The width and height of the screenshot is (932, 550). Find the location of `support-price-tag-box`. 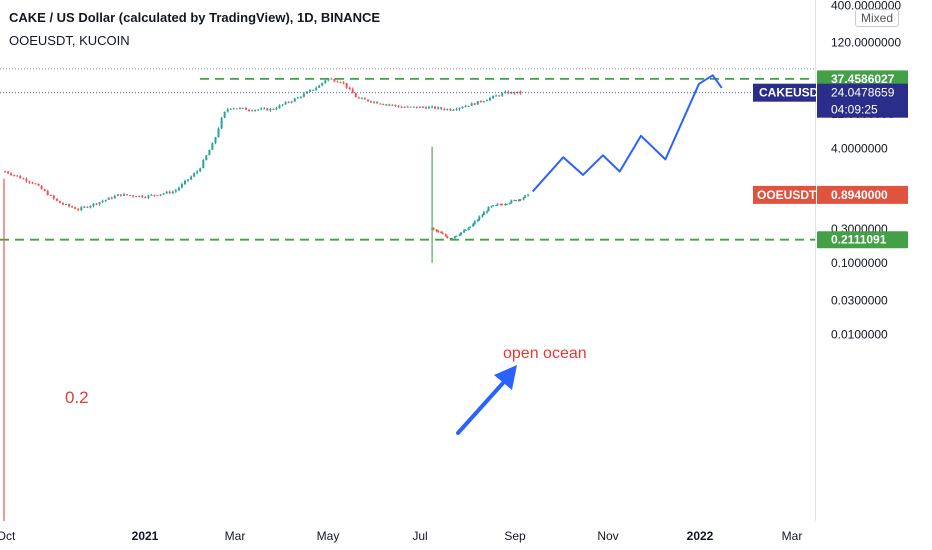

support-price-tag-box is located at coordinates (862, 240).